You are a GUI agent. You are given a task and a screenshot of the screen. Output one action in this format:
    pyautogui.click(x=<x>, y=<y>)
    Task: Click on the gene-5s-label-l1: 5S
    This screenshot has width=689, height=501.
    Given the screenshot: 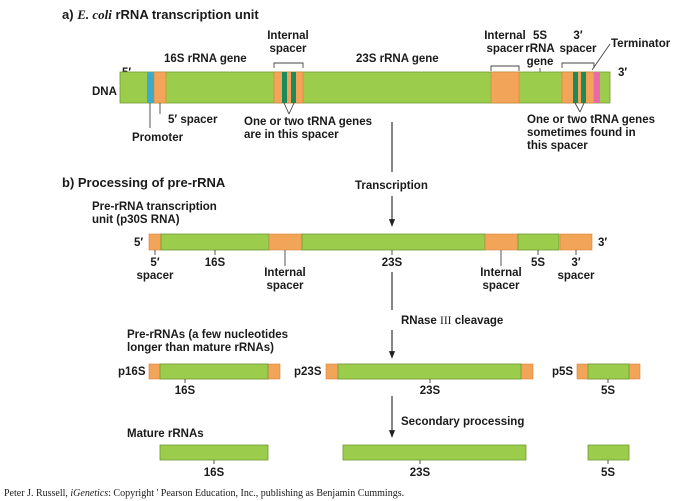 What is the action you would take?
    pyautogui.click(x=540, y=36)
    